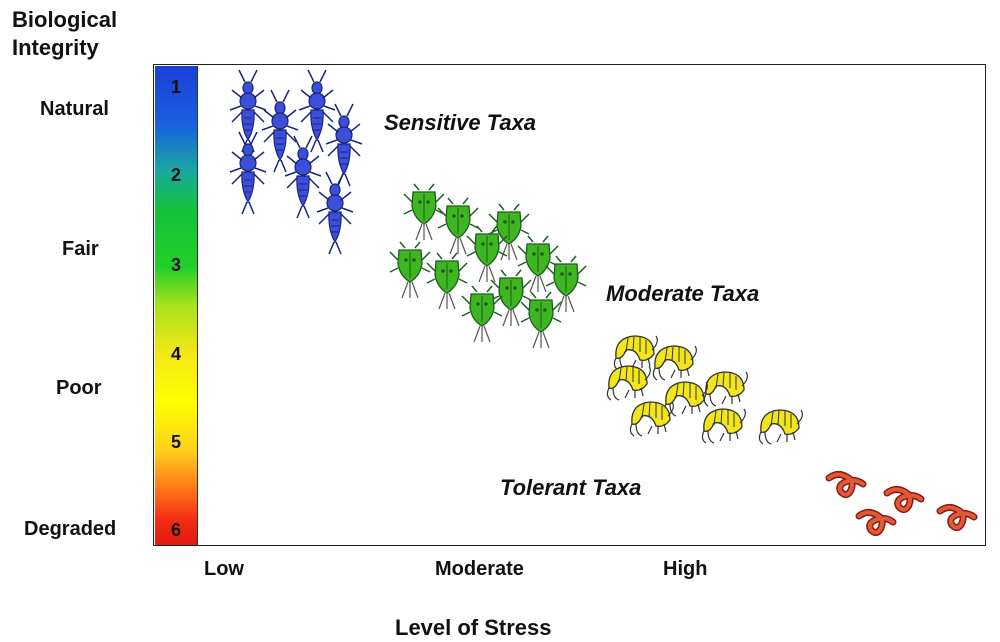 The height and width of the screenshot is (642, 1000). What do you see at coordinates (685, 569) in the screenshot?
I see `x-tick-high: High` at bounding box center [685, 569].